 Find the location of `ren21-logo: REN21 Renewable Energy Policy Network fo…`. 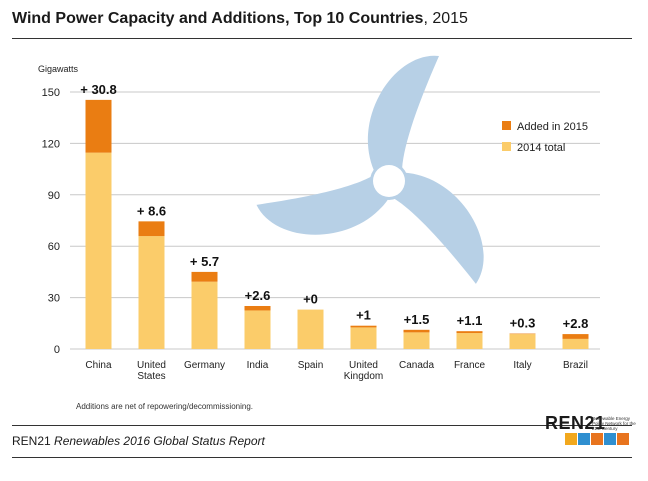

ren21-logo: REN21 Renewable Energy Policy Network fo… is located at coordinates (595, 433).